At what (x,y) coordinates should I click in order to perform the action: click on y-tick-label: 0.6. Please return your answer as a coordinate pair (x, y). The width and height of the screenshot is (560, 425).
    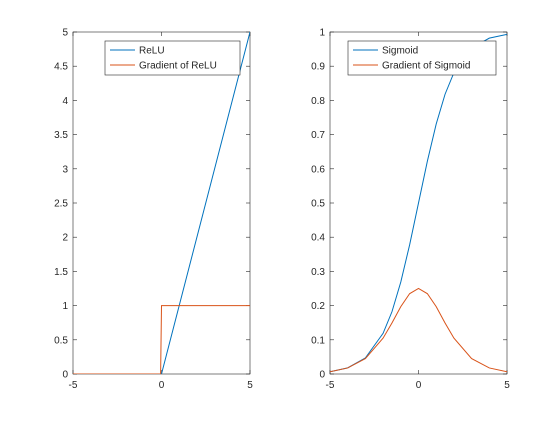
    Looking at the image, I should click on (318, 169).